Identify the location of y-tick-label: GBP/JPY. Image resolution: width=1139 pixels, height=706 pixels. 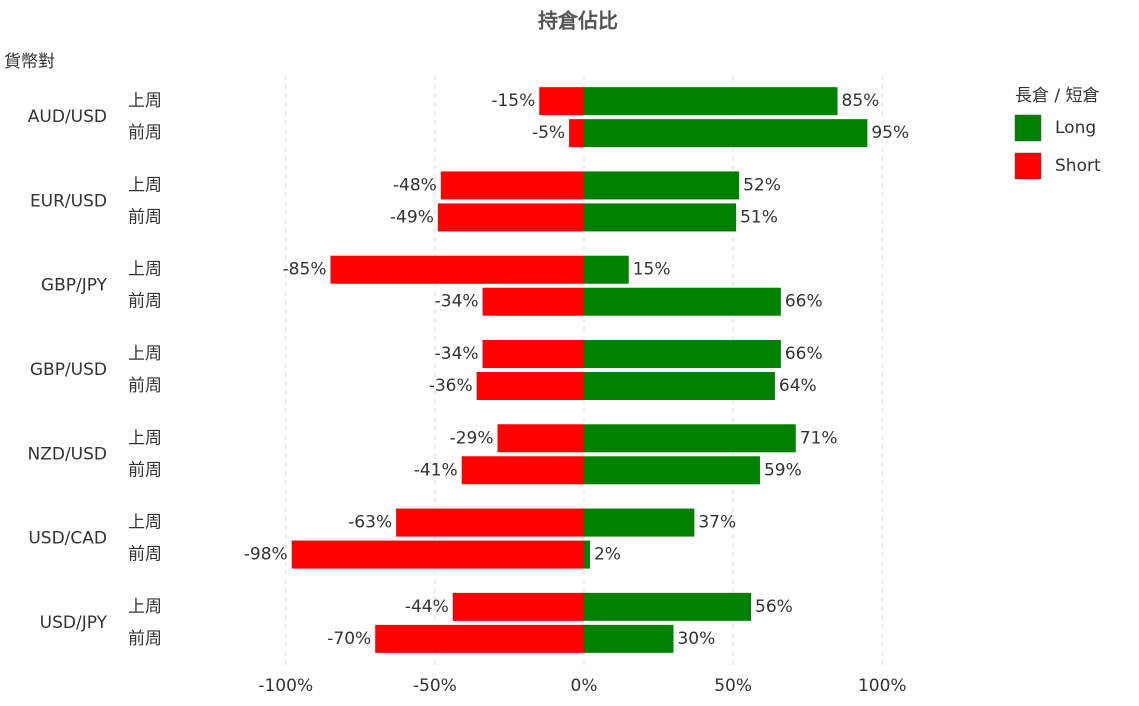
(74, 286).